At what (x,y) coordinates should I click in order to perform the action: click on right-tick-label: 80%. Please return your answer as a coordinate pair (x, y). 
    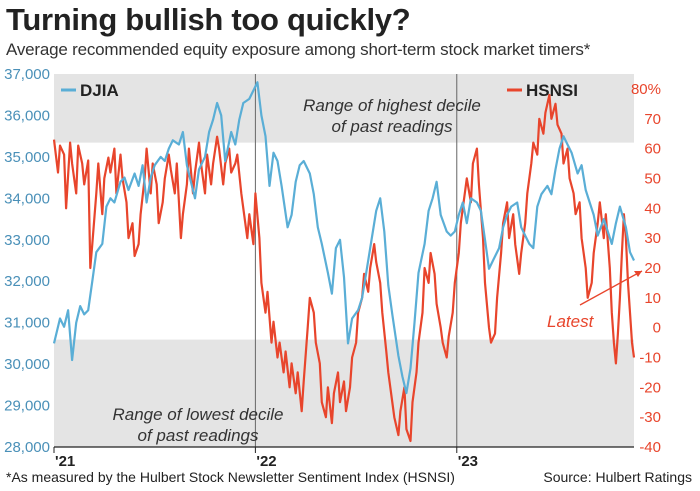
    Looking at the image, I should click on (646, 89).